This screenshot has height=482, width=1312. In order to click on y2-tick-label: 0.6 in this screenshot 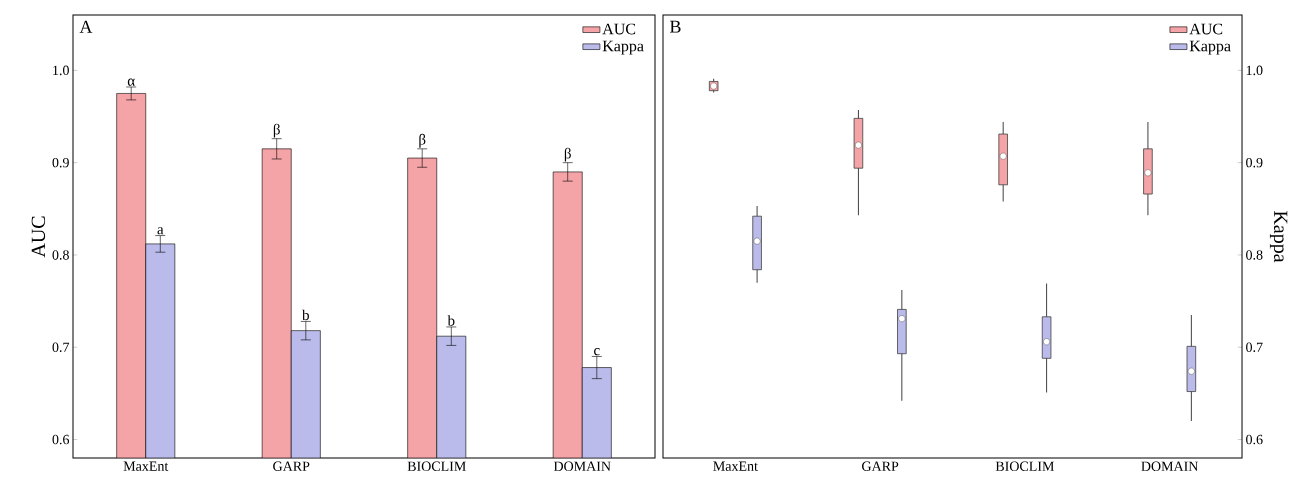, I will do `click(1254, 439)`.